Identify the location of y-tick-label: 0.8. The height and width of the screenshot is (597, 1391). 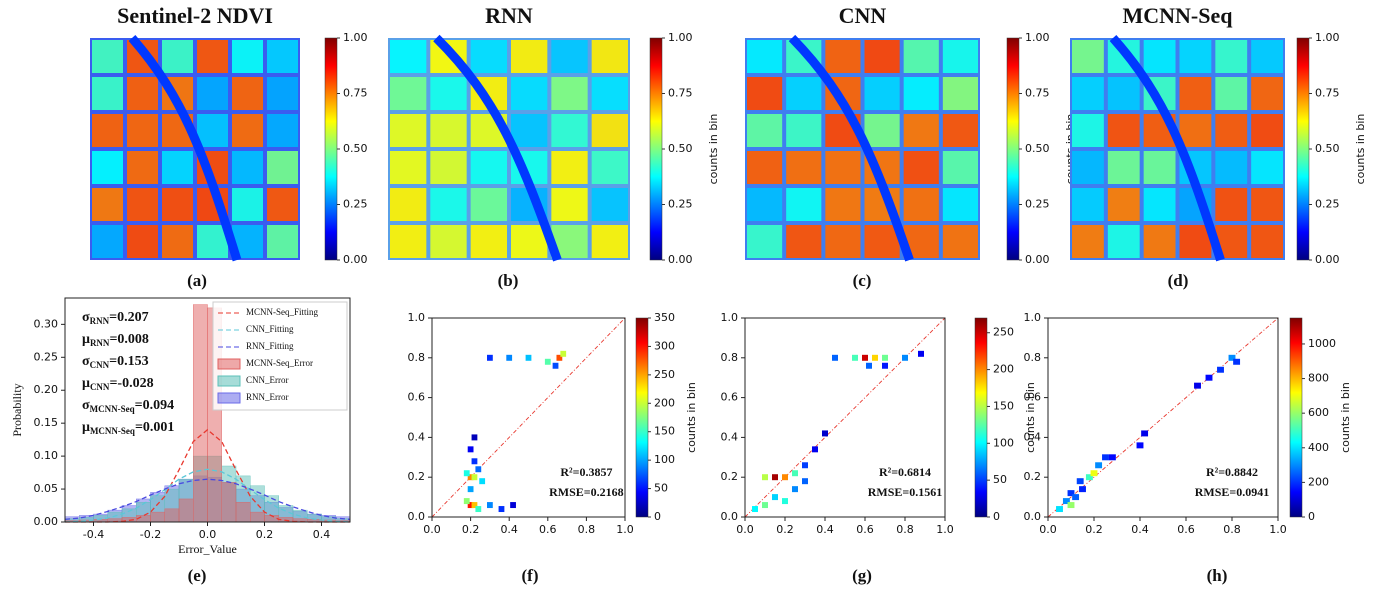
(730, 357).